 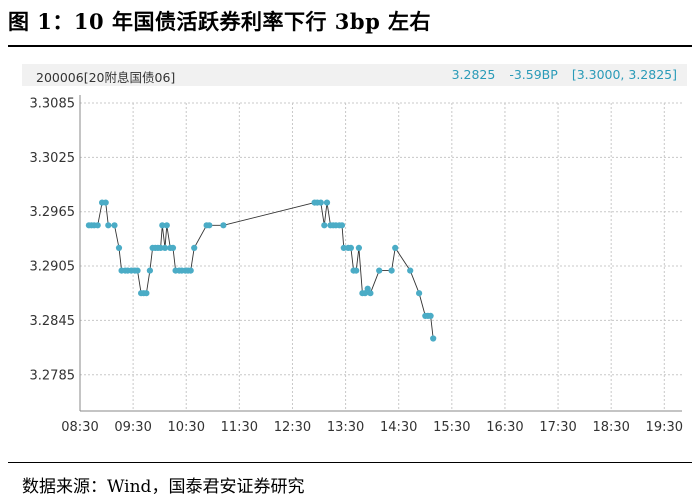 I want to click on security-name: 200006[20附息国债06], so click(x=106, y=77).